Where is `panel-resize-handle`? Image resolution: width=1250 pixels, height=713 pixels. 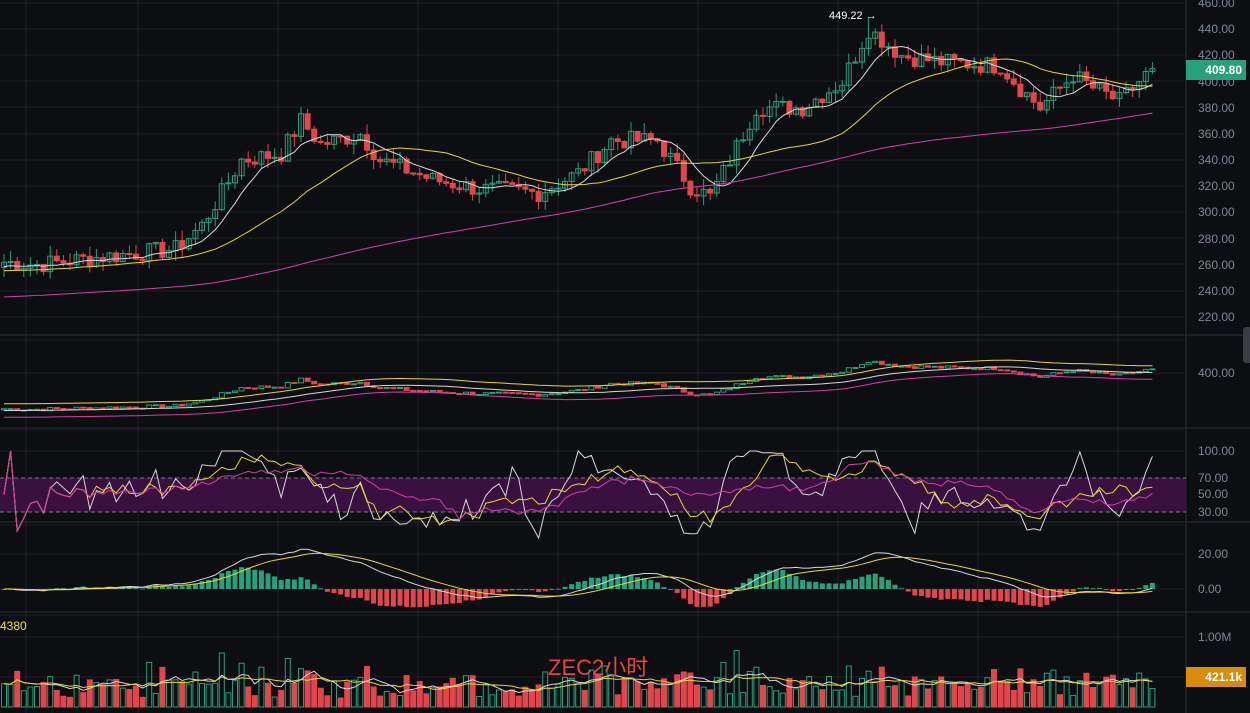 panel-resize-handle is located at coordinates (1246, 345).